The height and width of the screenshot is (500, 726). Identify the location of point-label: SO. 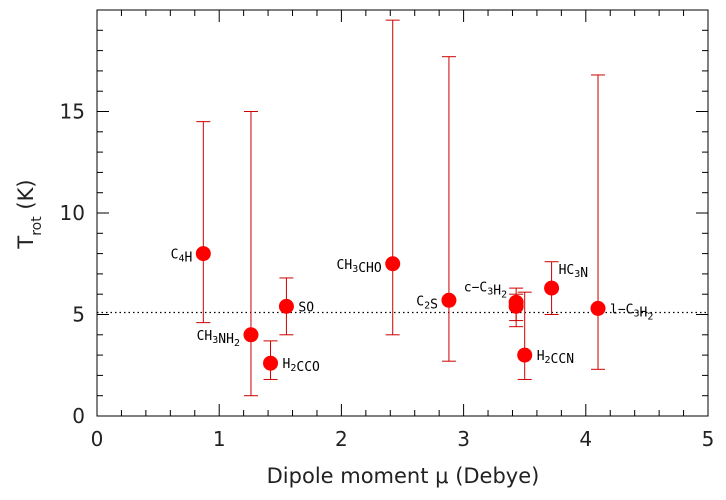
(306, 307).